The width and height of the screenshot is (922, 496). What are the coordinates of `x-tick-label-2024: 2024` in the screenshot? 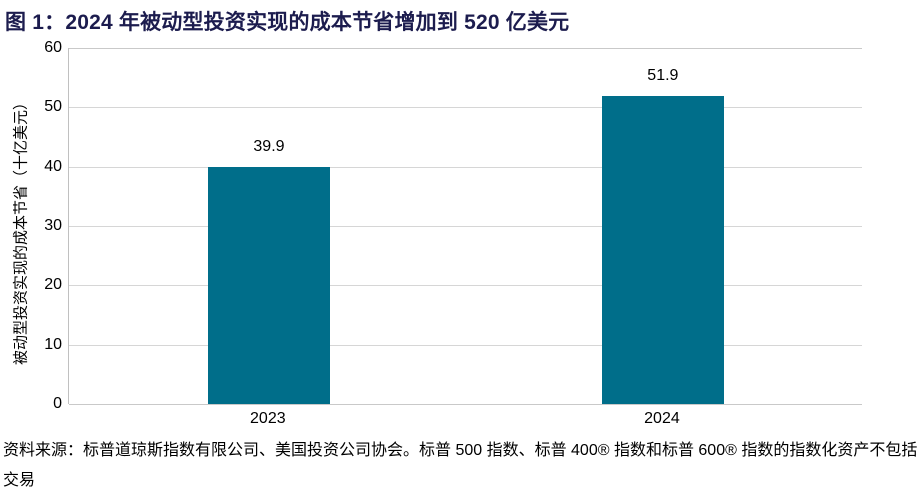 It's located at (662, 418).